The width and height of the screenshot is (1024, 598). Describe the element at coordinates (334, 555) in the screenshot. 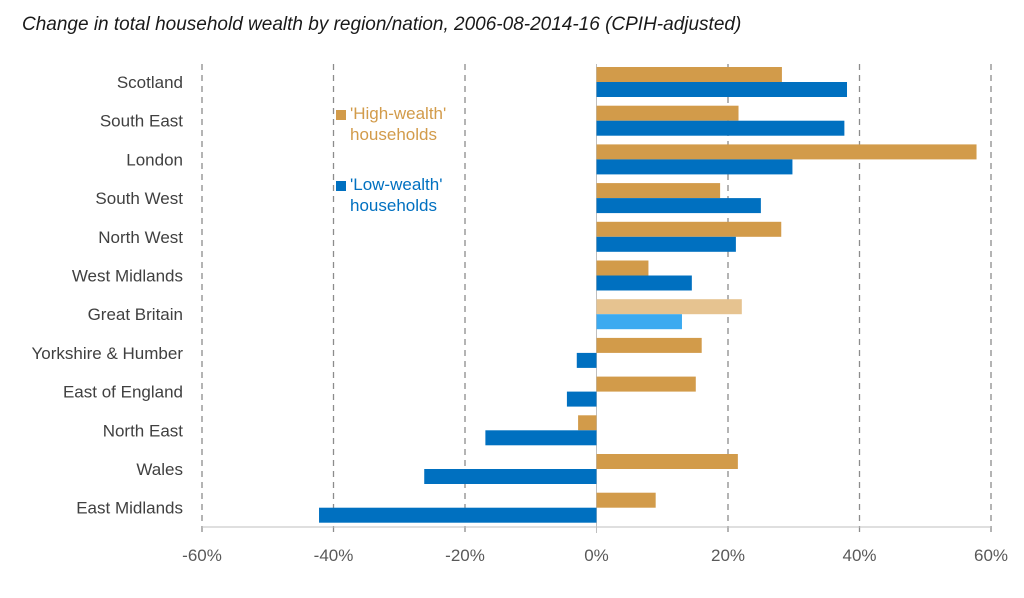

I see `x-tick-label: -40%` at that location.